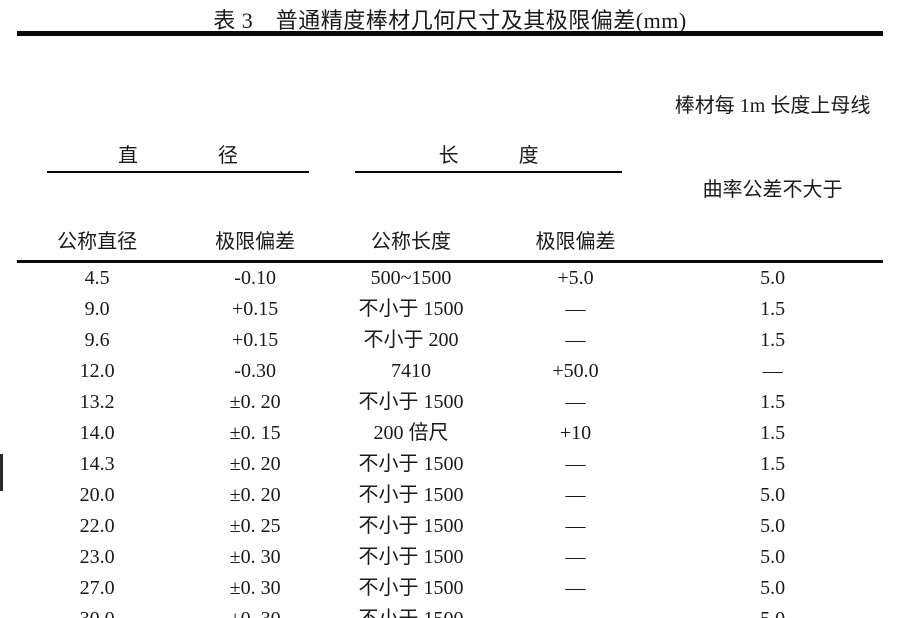 This screenshot has height=618, width=900. What do you see at coordinates (255, 433) in the screenshot?
I see `cell-diameter-deviation: ±0. 15` at bounding box center [255, 433].